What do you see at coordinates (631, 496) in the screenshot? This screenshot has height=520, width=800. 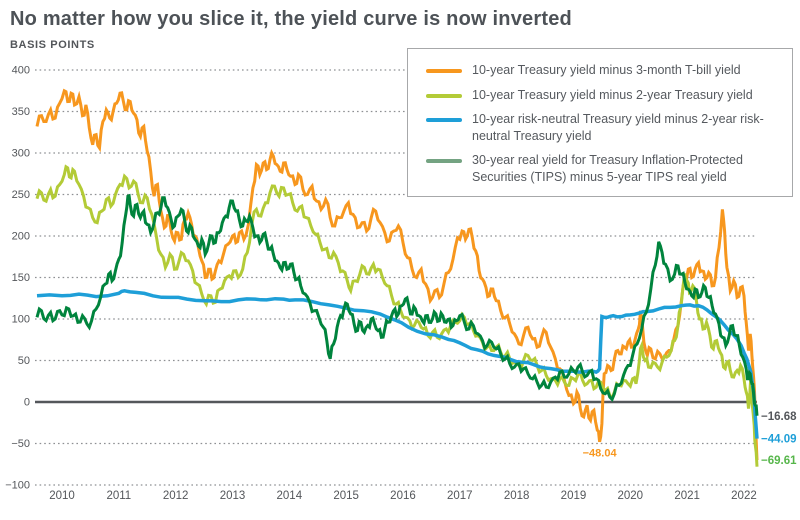 I see `x-tick-label-2020: 2020` at bounding box center [631, 496].